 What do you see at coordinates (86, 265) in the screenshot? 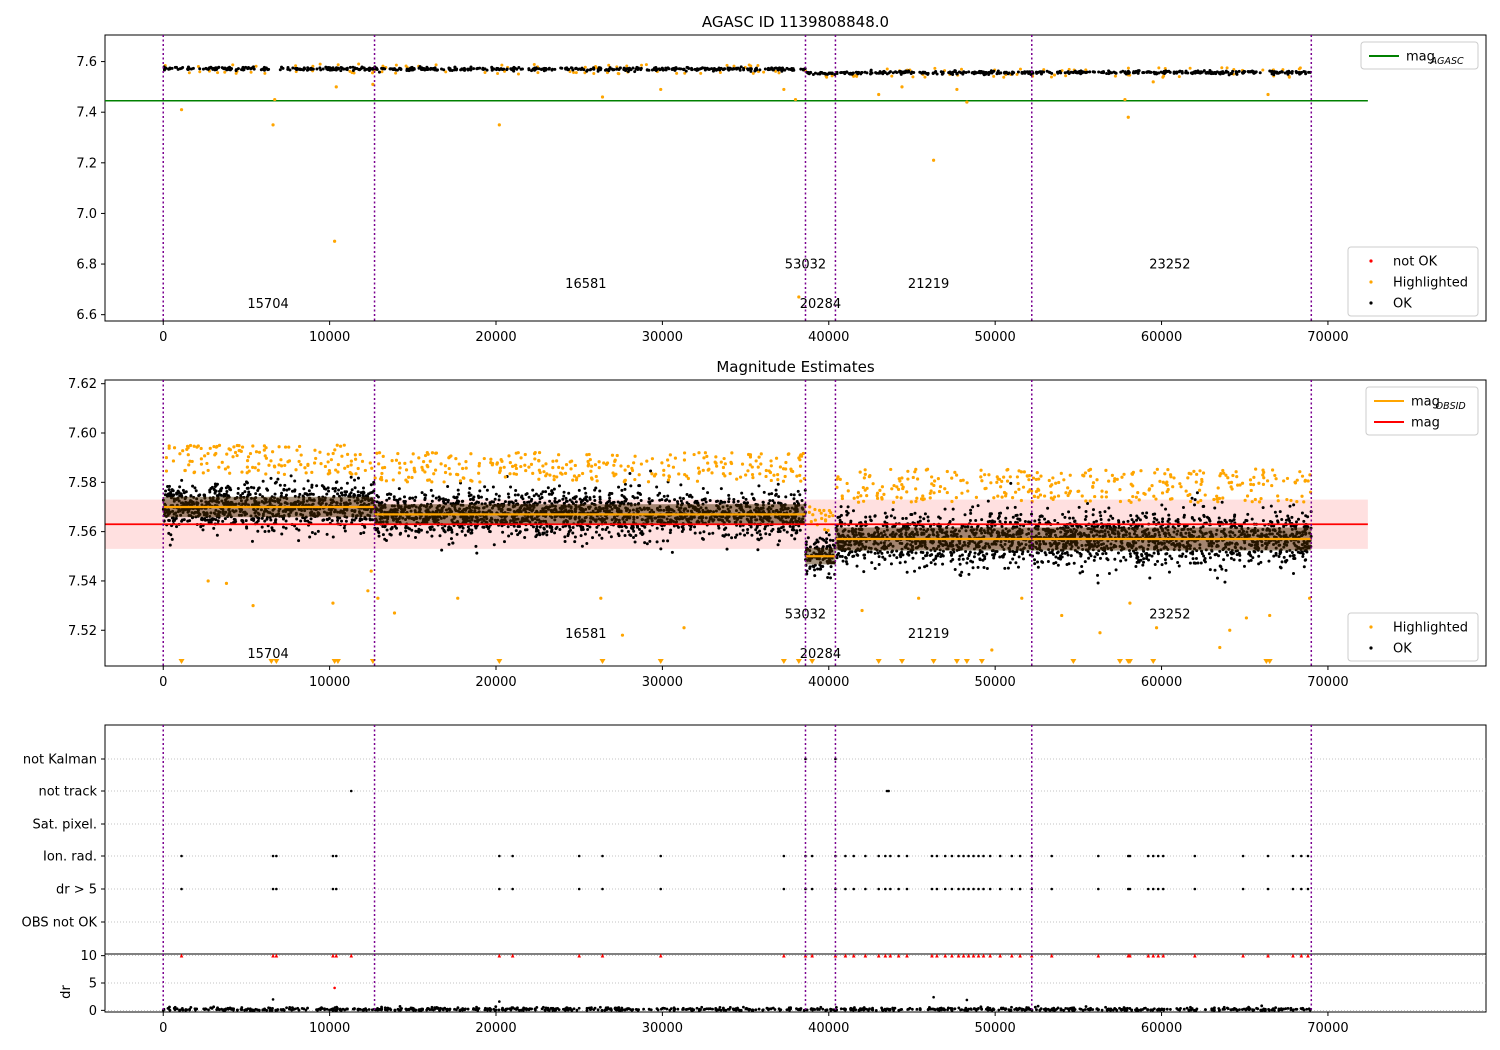
I see `y-tick-label: 6.8` at bounding box center [86, 265].